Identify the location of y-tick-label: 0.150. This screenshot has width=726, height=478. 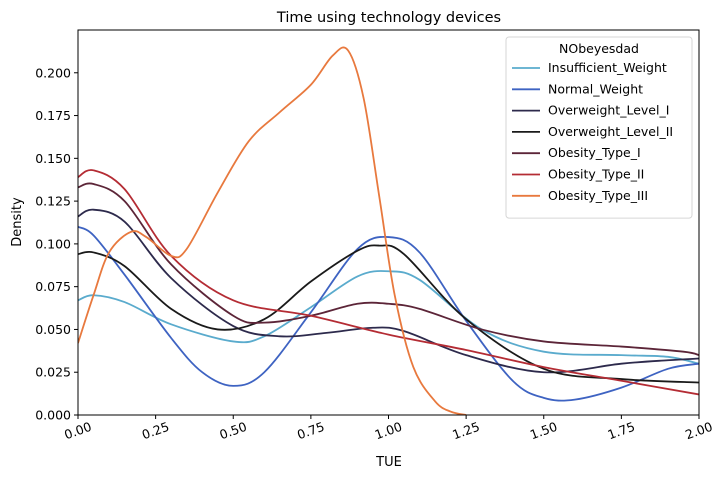
(53, 158).